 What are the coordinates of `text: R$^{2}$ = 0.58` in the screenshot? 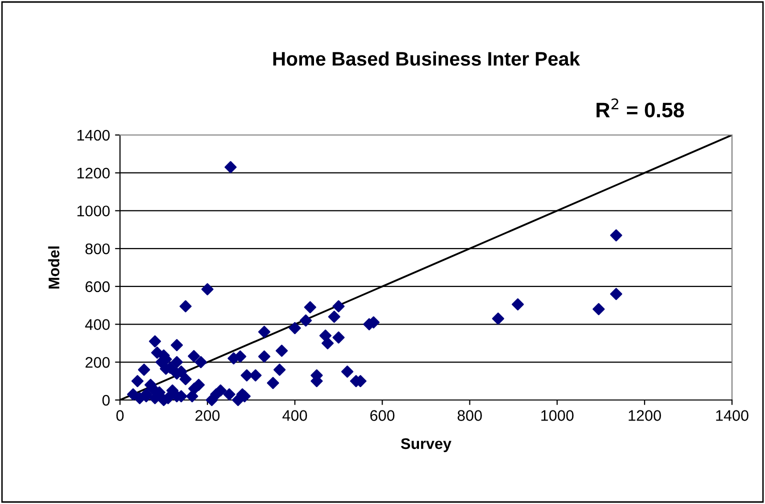 It's located at (640, 108).